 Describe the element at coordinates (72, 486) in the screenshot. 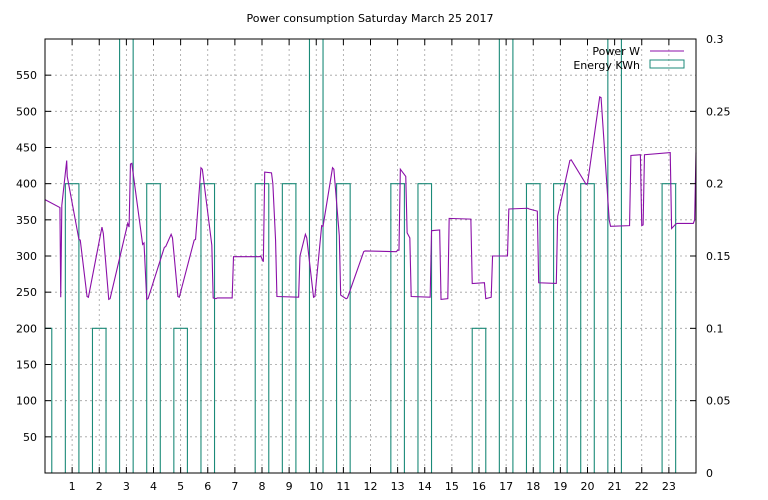

I see `x-tick-label: 1` at that location.